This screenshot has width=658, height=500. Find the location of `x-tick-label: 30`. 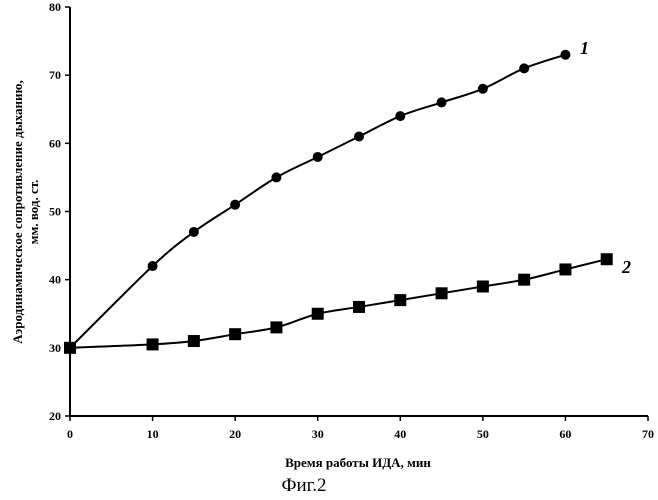

x-tick-label: 30 is located at coordinates (318, 434).